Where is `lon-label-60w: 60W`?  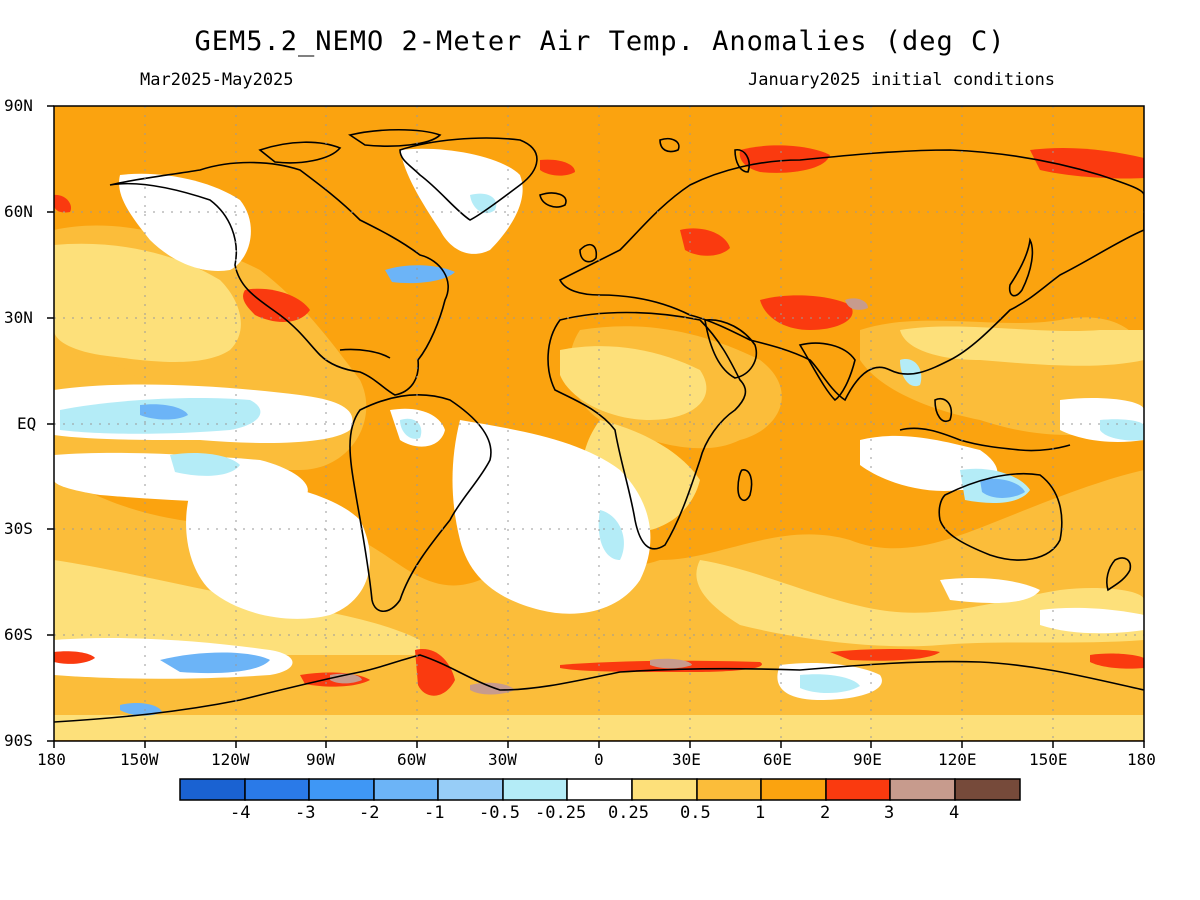 lon-label-60w: 60W is located at coordinates (411, 759).